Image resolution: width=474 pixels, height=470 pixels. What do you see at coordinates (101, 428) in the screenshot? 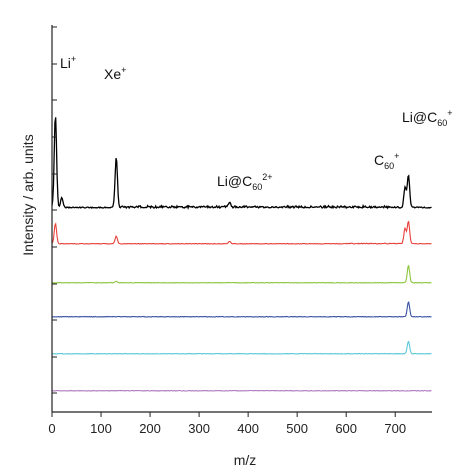
I see `x-tick-label: 100` at bounding box center [101, 428].